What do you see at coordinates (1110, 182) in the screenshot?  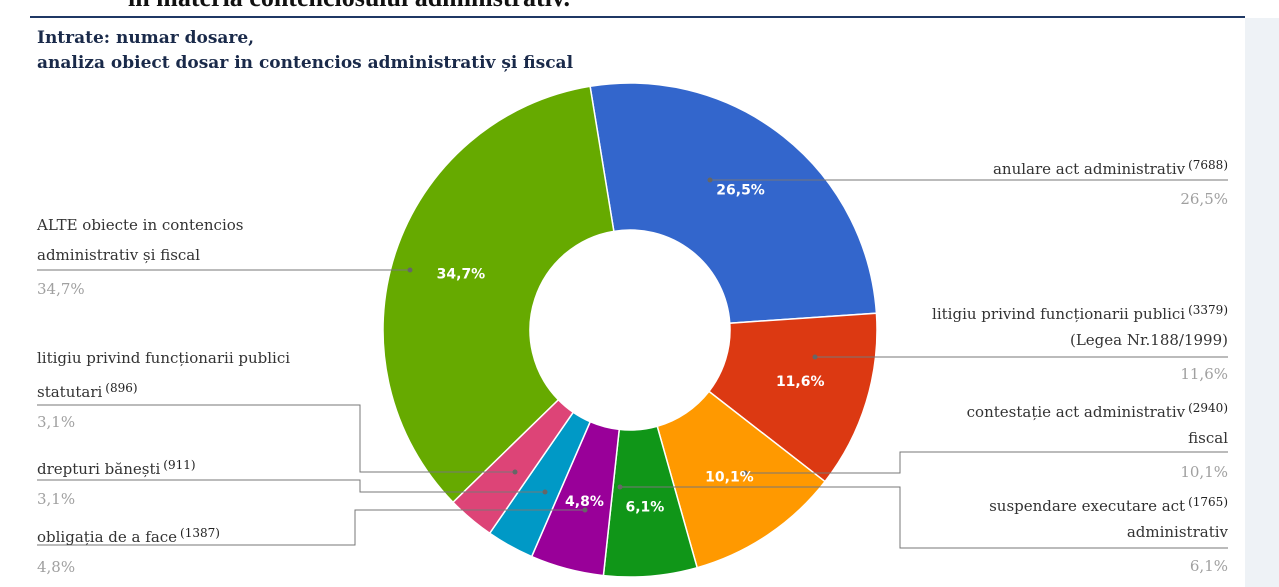 I see `slice-label: anulare act administrativ (7688) 26,5%` at bounding box center [1110, 182].